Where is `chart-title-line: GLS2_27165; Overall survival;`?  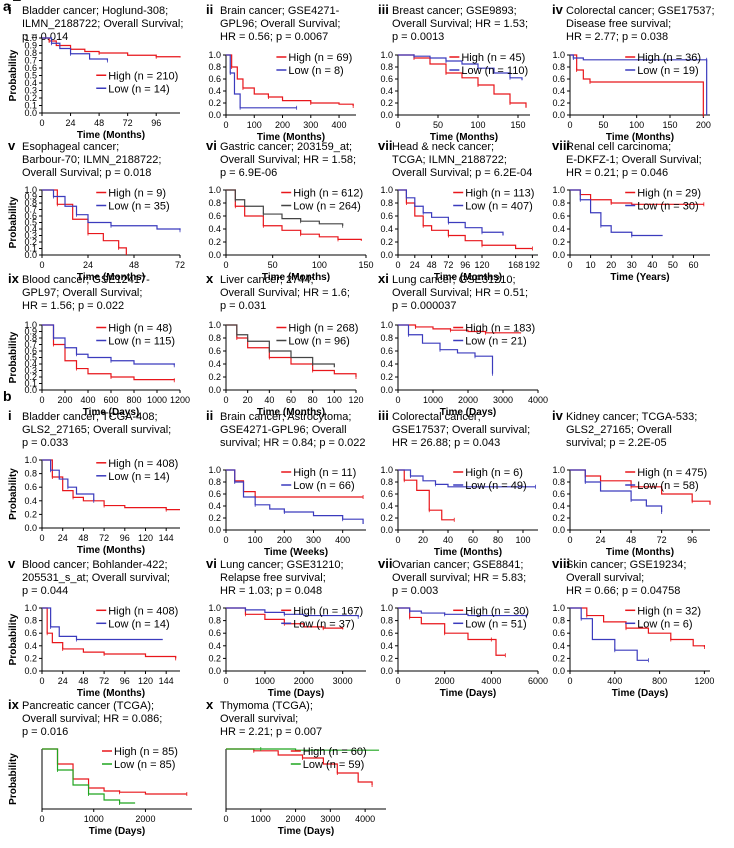
chart-title-line: GLS2_27165; Overall survival; is located at coordinates (96, 430).